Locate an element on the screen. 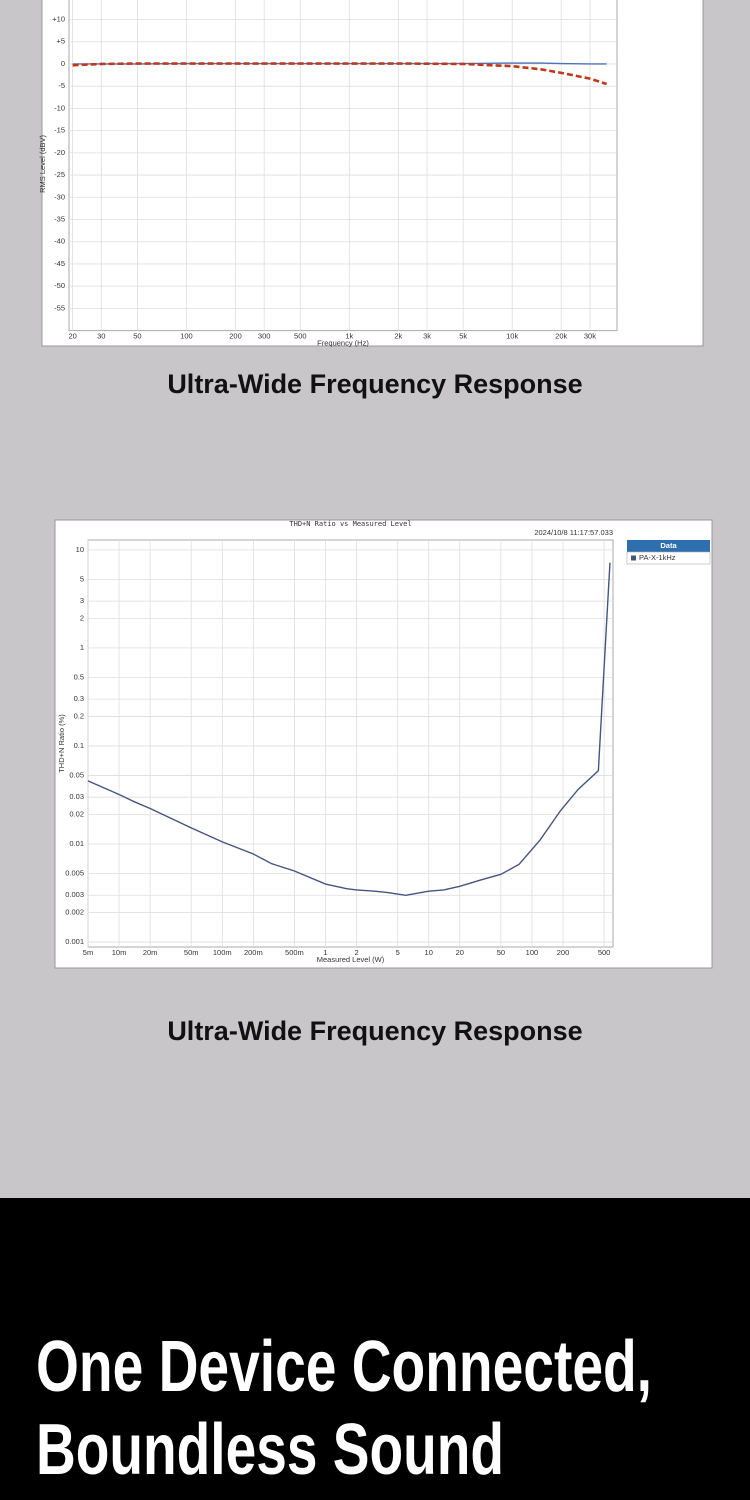 Image resolution: width=750 pixels, height=1500 pixels. x-tick-label: 2k is located at coordinates (398, 336).